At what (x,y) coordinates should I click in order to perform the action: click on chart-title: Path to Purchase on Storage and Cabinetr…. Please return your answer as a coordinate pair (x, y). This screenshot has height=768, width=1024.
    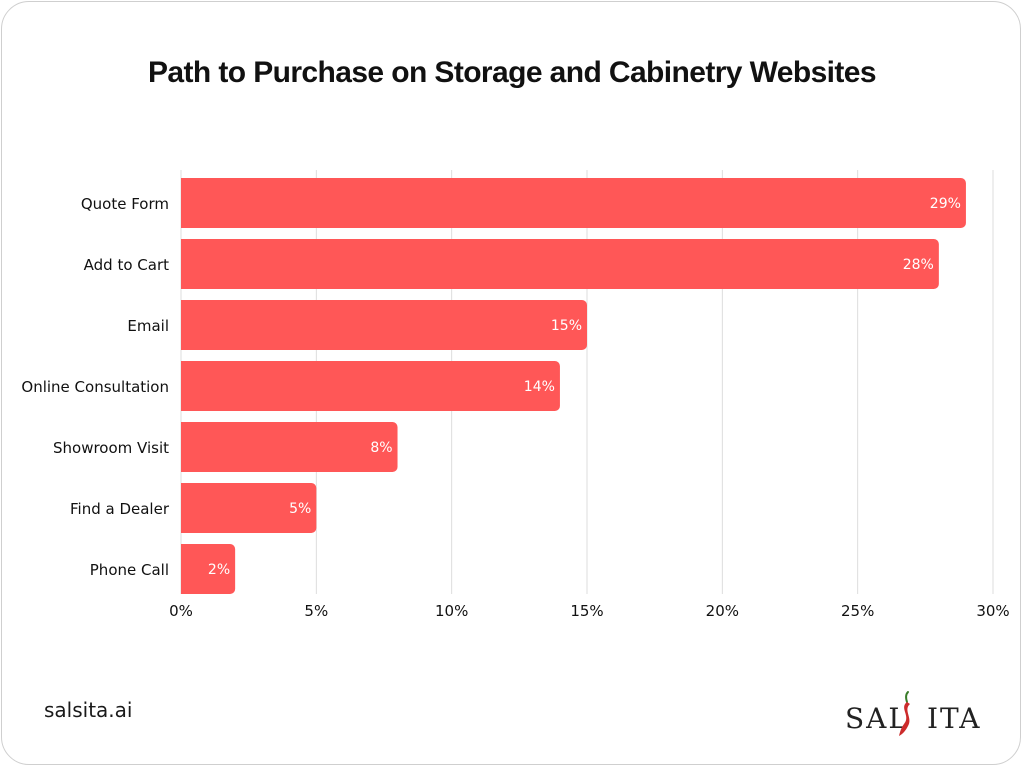
    Looking at the image, I should click on (512, 72).